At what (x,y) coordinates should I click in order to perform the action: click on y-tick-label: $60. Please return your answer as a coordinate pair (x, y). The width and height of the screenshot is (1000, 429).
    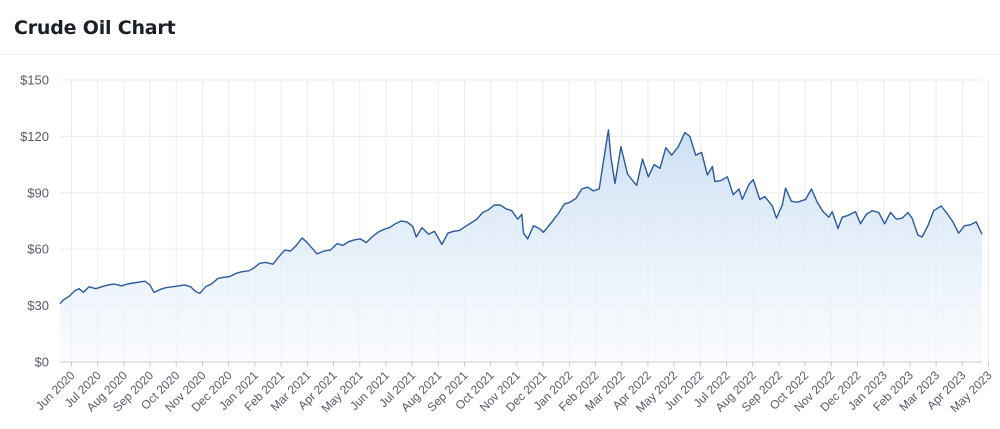
    Looking at the image, I should click on (38, 249).